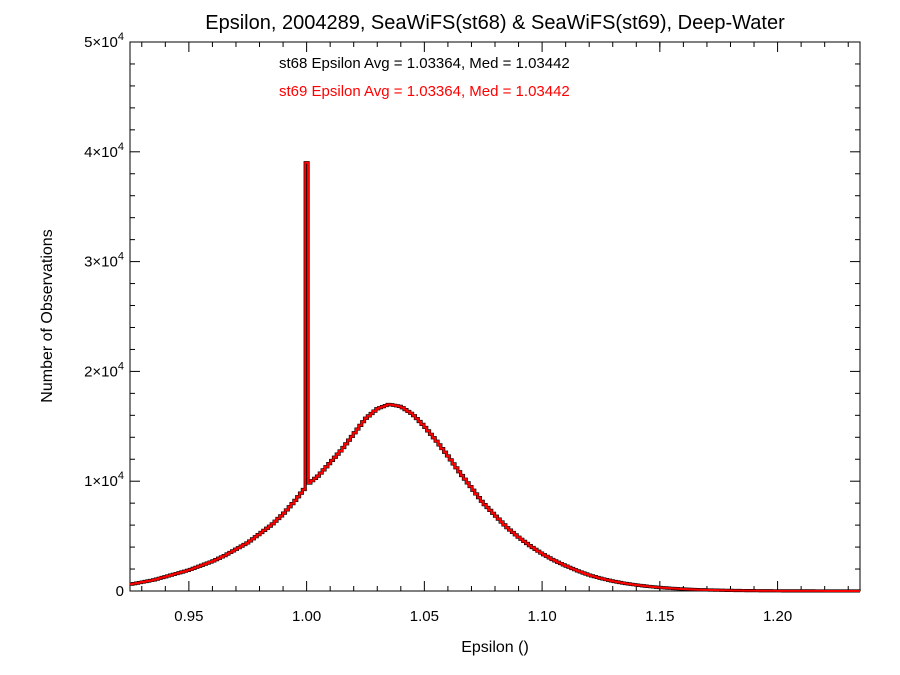  Describe the element at coordinates (104, 151) in the screenshot. I see `y-tick-label: 4×10⁴` at that location.